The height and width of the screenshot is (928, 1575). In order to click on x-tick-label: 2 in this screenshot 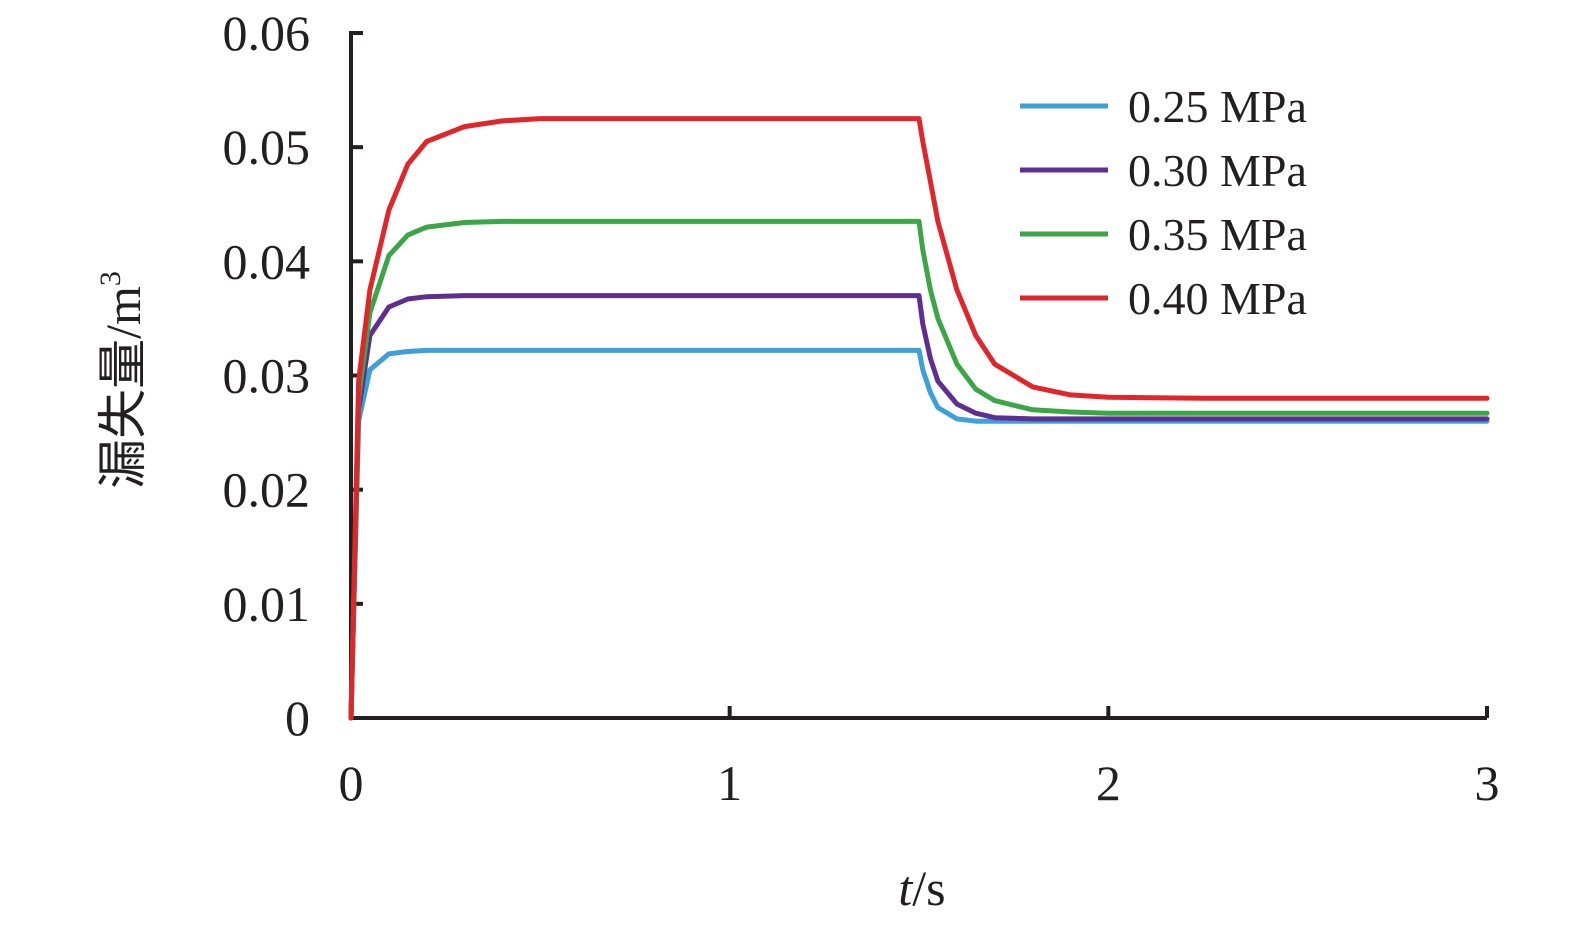, I will do `click(1108, 783)`.